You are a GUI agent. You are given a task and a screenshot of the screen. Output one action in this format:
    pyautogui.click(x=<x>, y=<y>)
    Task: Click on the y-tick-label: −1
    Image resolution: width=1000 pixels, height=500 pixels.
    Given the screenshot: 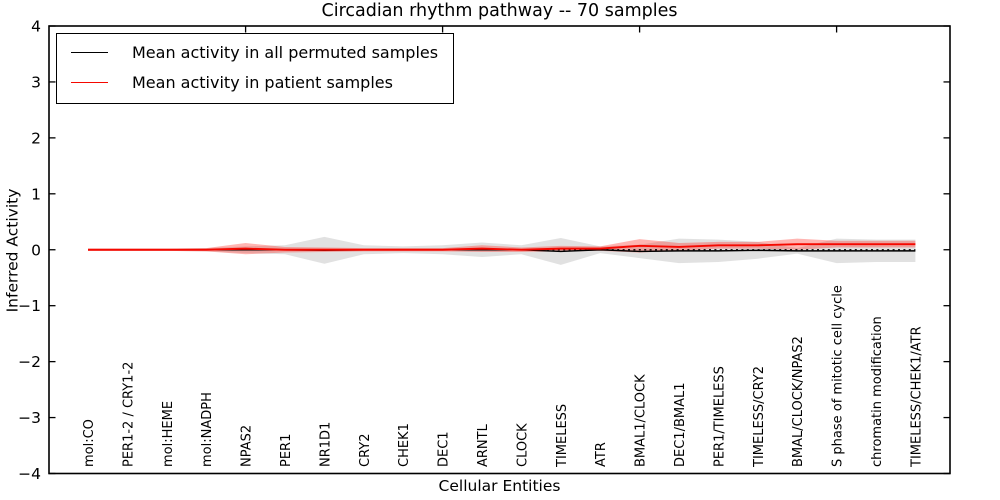 What is the action you would take?
    pyautogui.click(x=29, y=306)
    